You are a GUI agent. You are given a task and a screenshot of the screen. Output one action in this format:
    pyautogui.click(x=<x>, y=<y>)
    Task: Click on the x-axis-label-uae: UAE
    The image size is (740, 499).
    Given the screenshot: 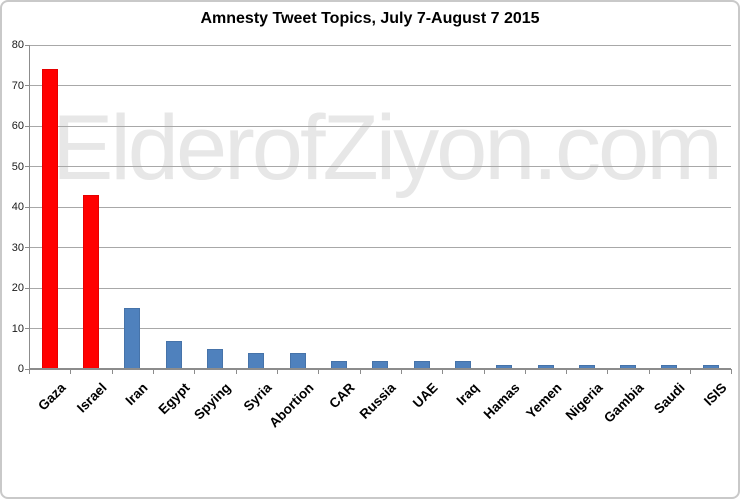 What is the action you would take?
    pyautogui.click(x=425, y=395)
    